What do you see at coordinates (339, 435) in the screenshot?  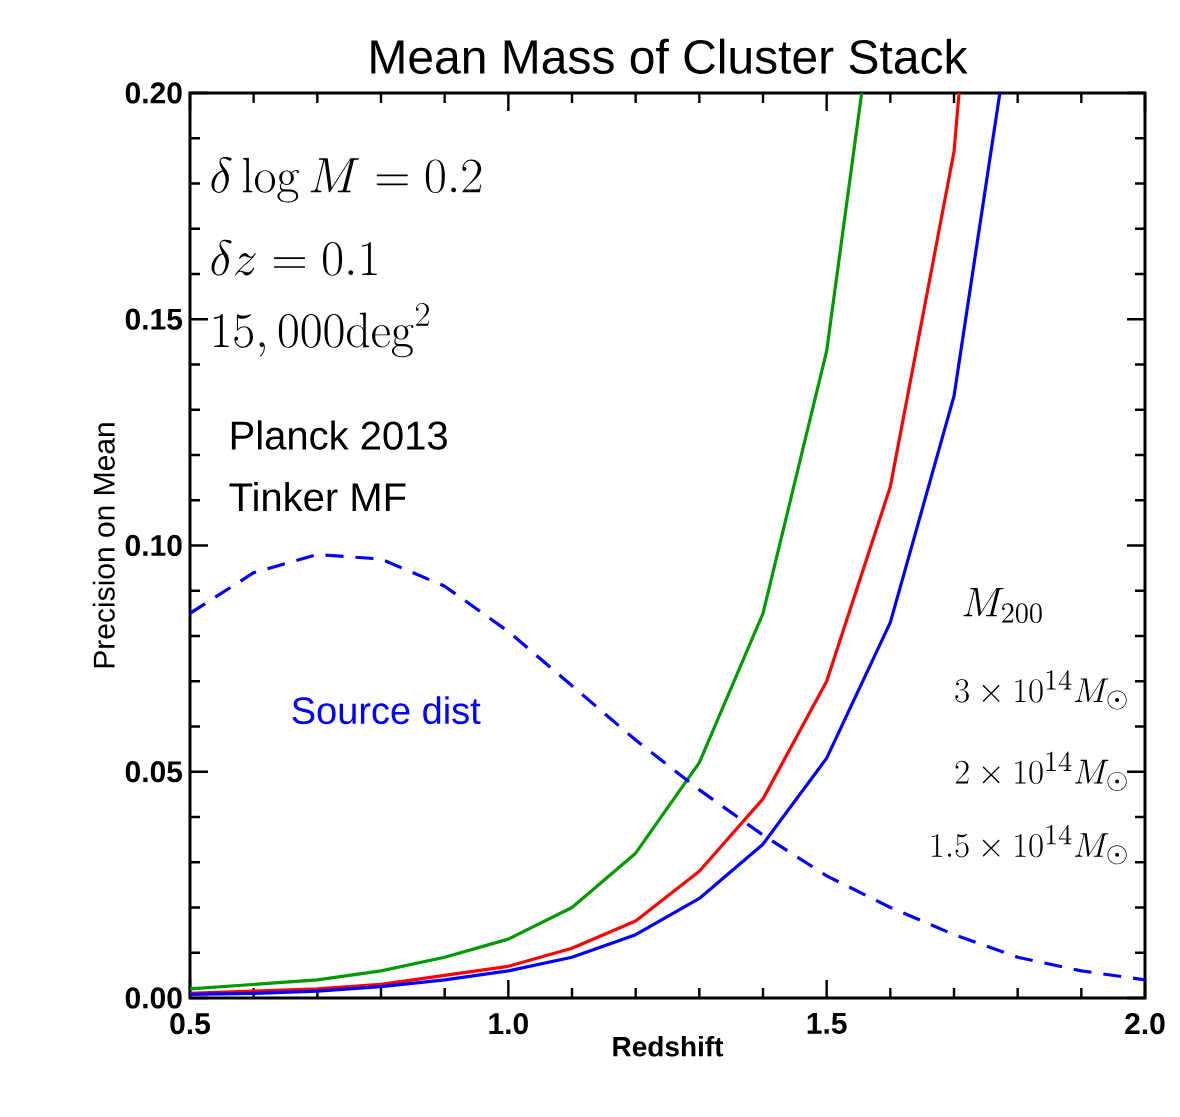 I see `annotation: Planck 2013` at bounding box center [339, 435].